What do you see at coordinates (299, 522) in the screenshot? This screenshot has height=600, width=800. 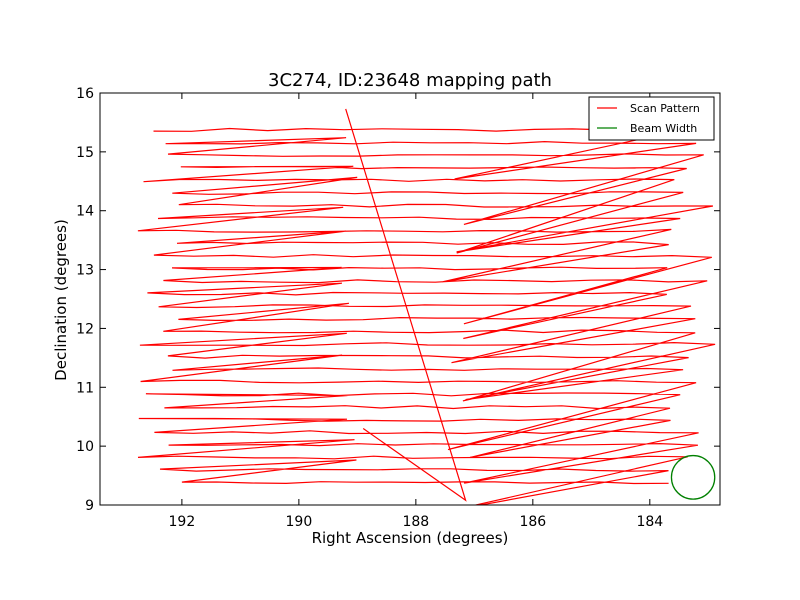 I see `x-tick-label: 190` at bounding box center [299, 522].